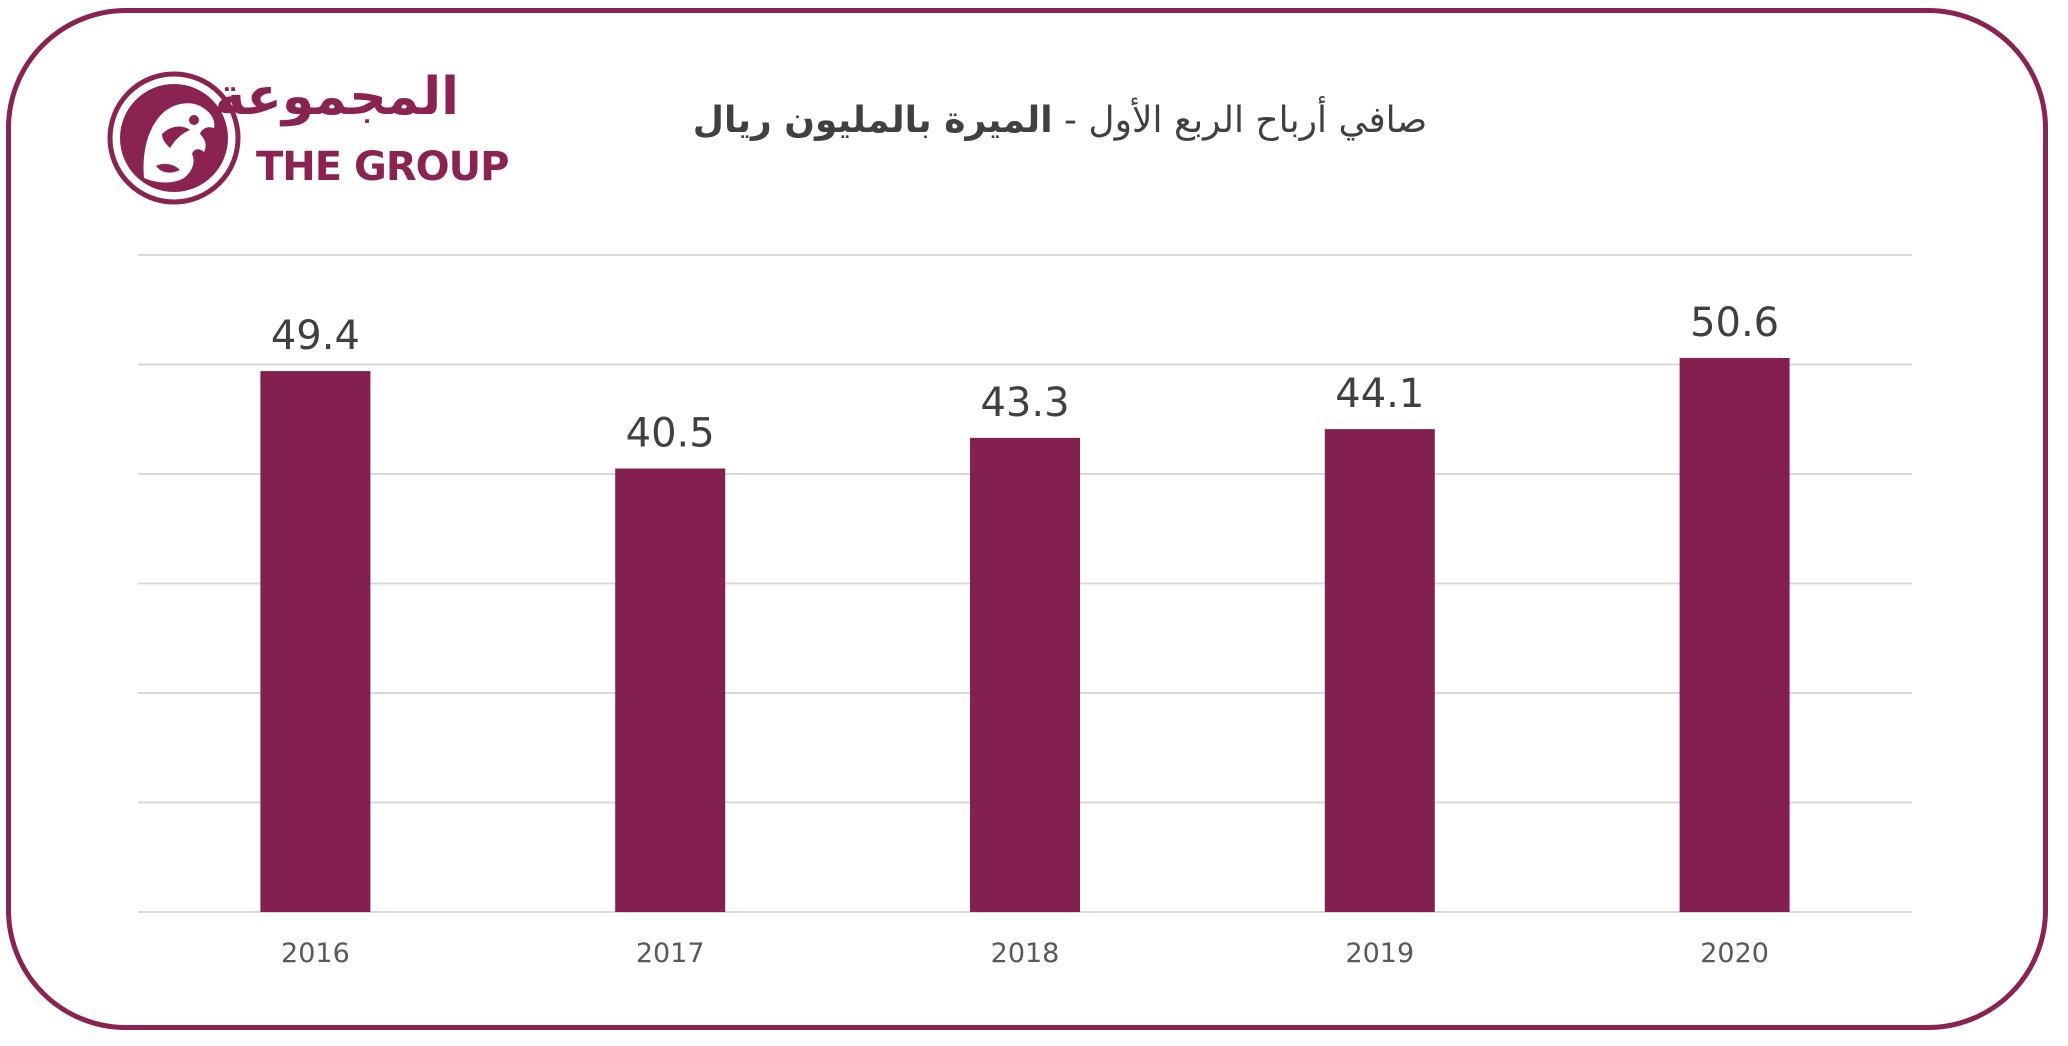  Describe the element at coordinates (174, 138) in the screenshot. I see `falcon-emblem-icon` at that location.